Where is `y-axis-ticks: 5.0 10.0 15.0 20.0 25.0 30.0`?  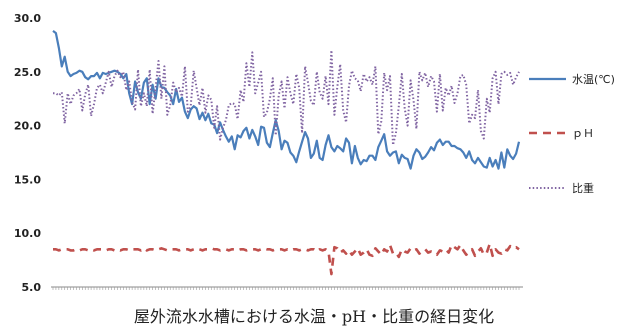
y-axis-ticks: 5.0 10.0 15.0 20.0 25.0 30.0 is located at coordinates (27, 153).